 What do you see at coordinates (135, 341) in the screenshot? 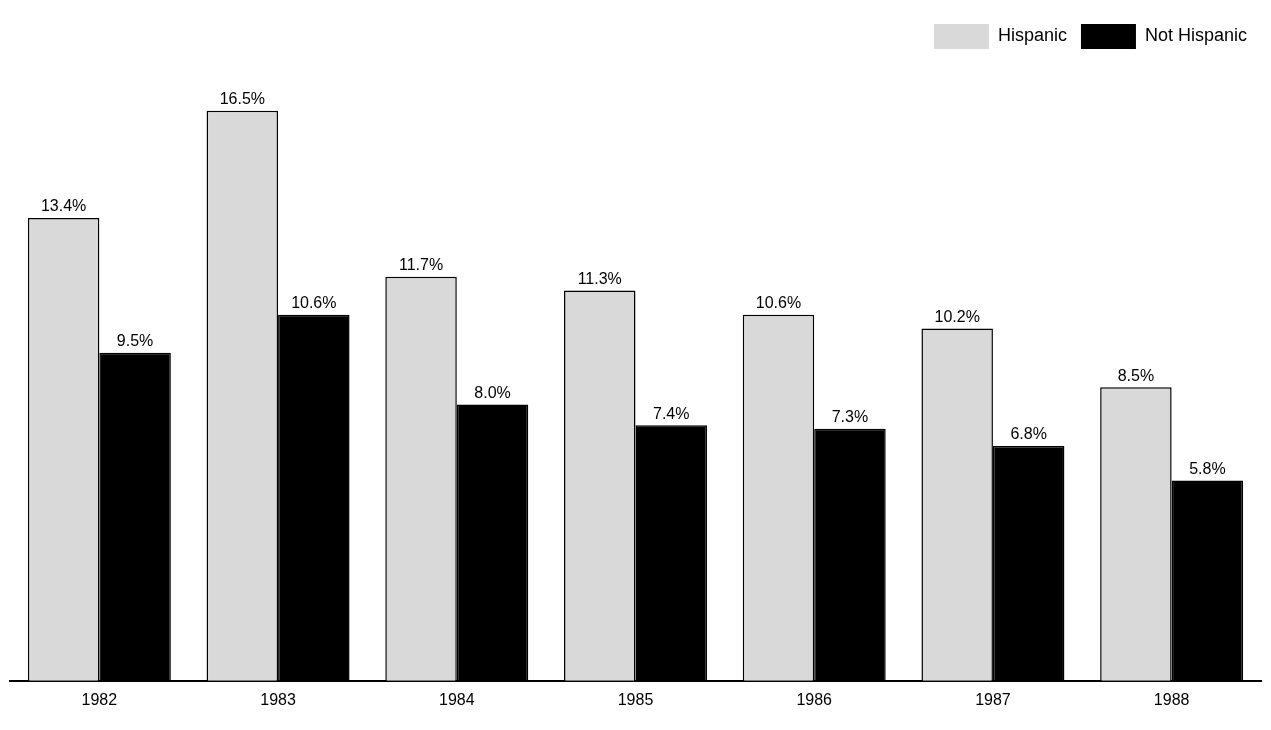
I see `data-label: 9.5%` at bounding box center [135, 341].